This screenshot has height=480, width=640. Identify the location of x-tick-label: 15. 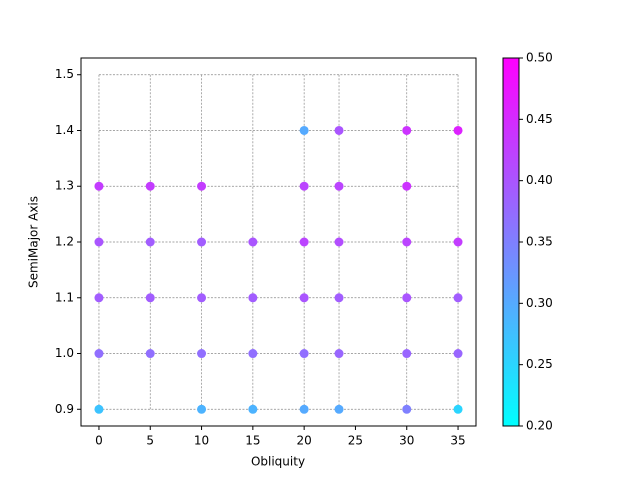
(252, 441).